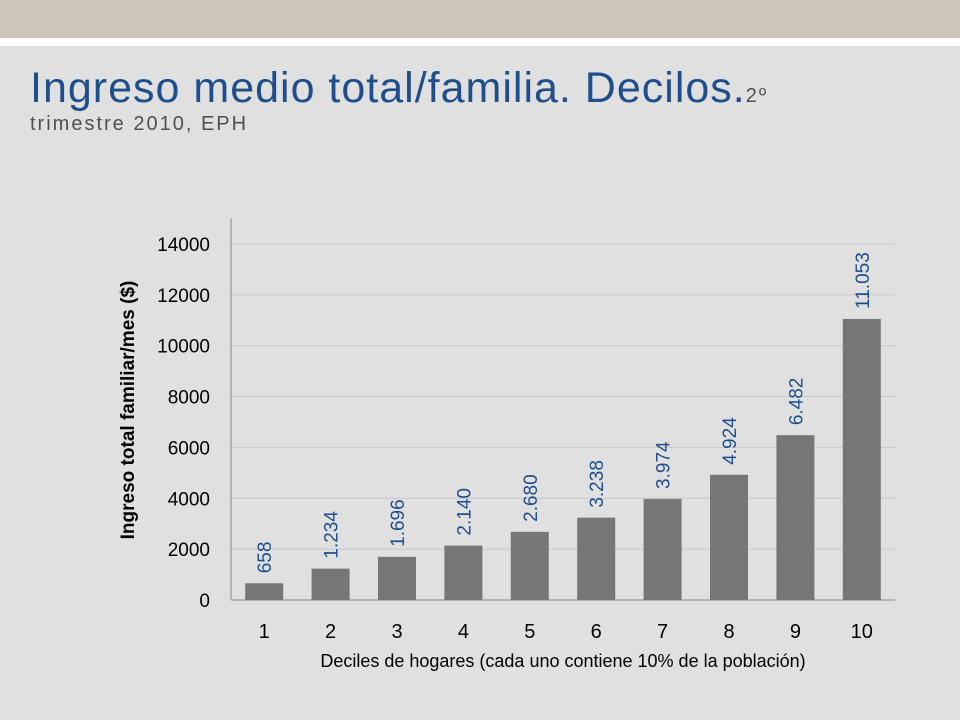  I want to click on data-label: 4.924, so click(730, 441).